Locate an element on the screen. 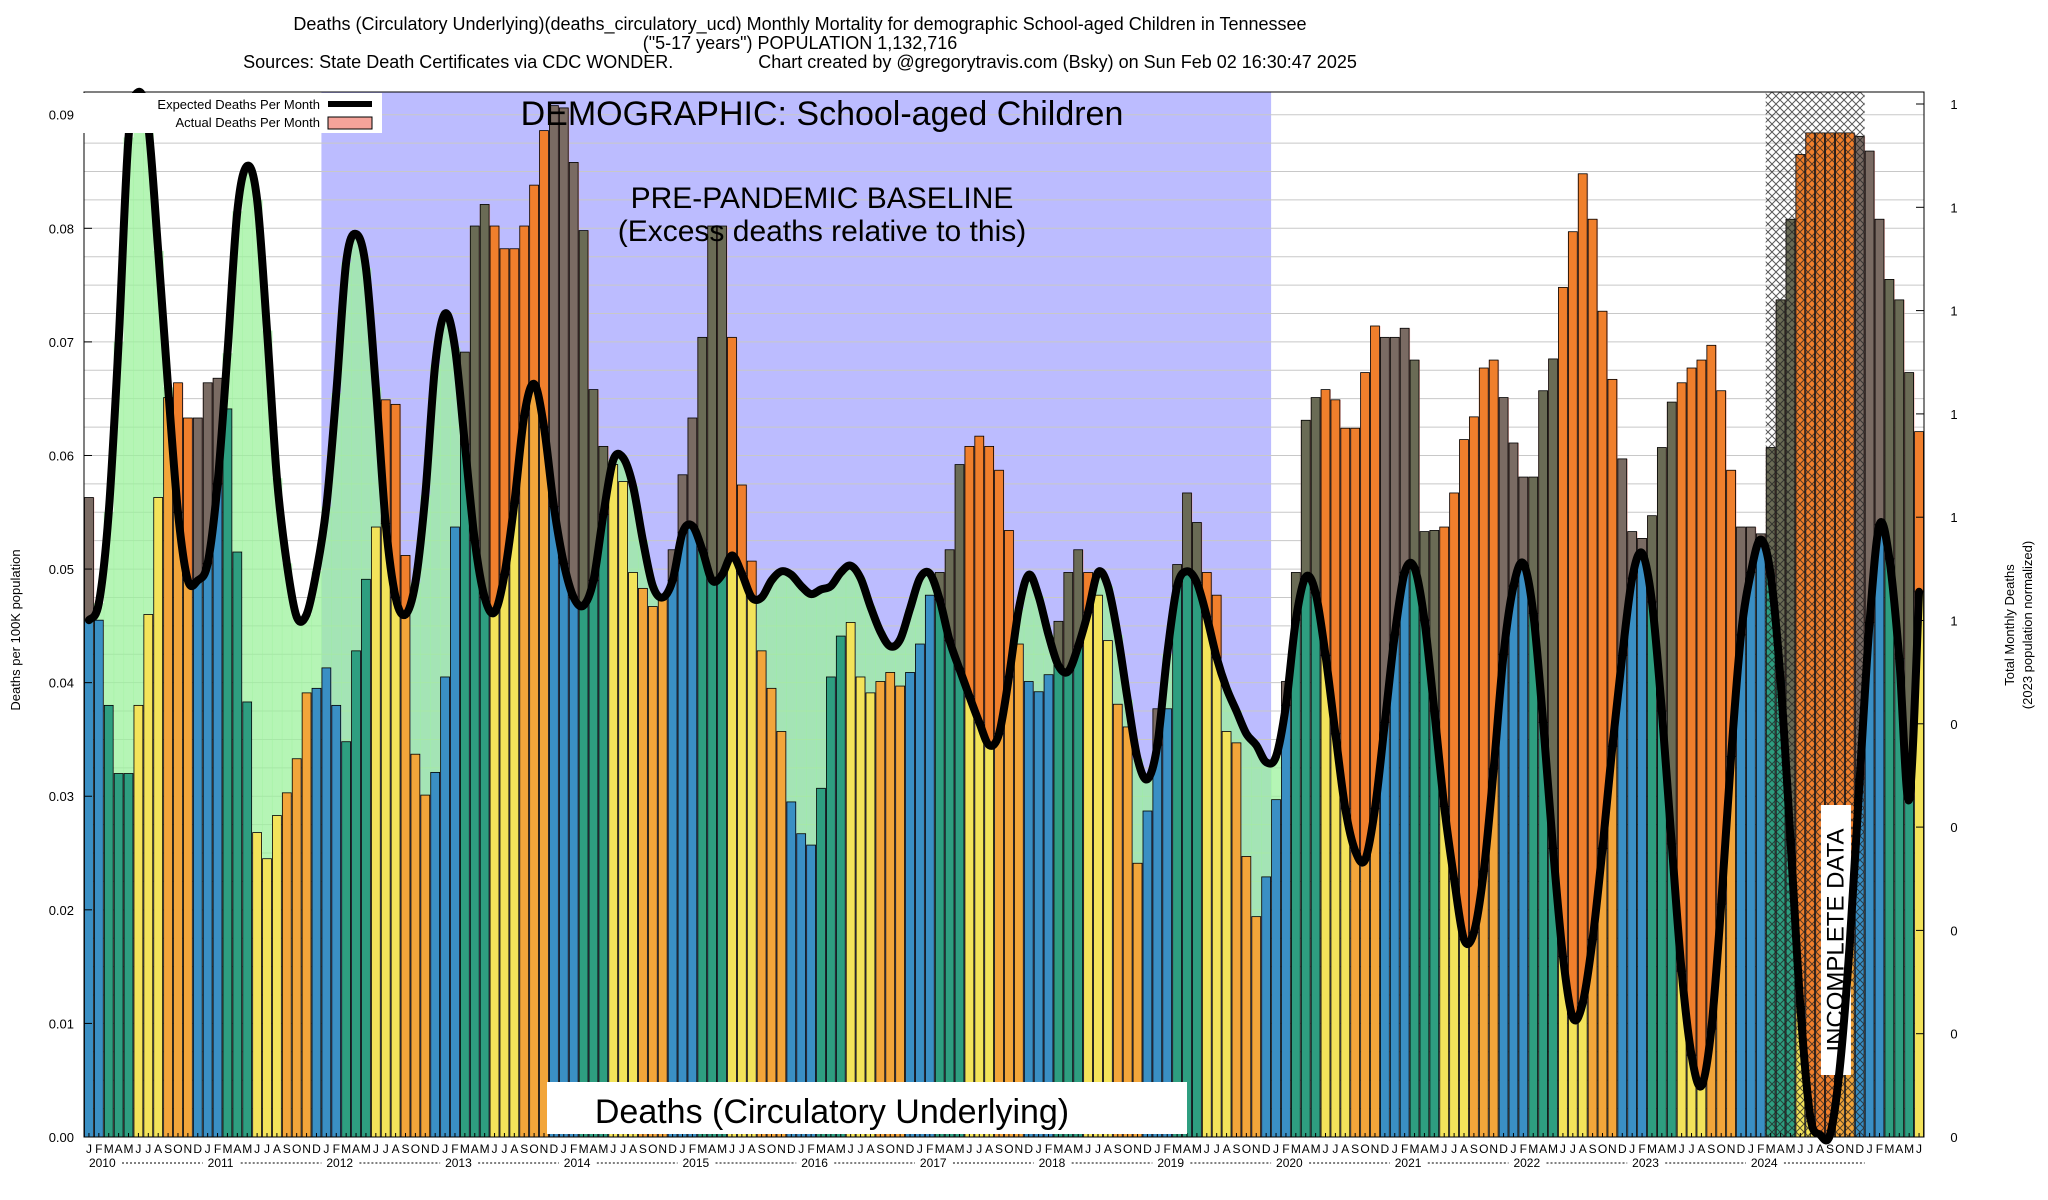 The width and height of the screenshot is (2048, 1200). legend-actual-swatch is located at coordinates (350, 123).